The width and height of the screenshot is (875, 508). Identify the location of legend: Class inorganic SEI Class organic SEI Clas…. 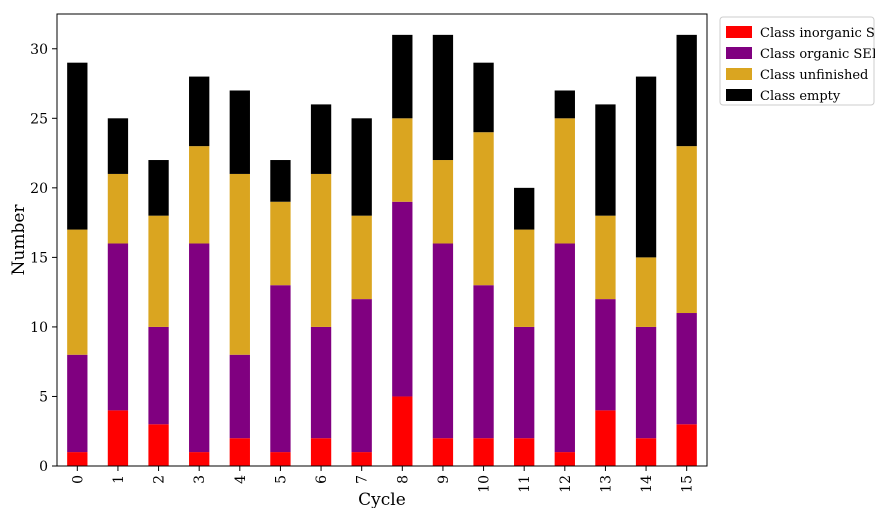
(797, 61).